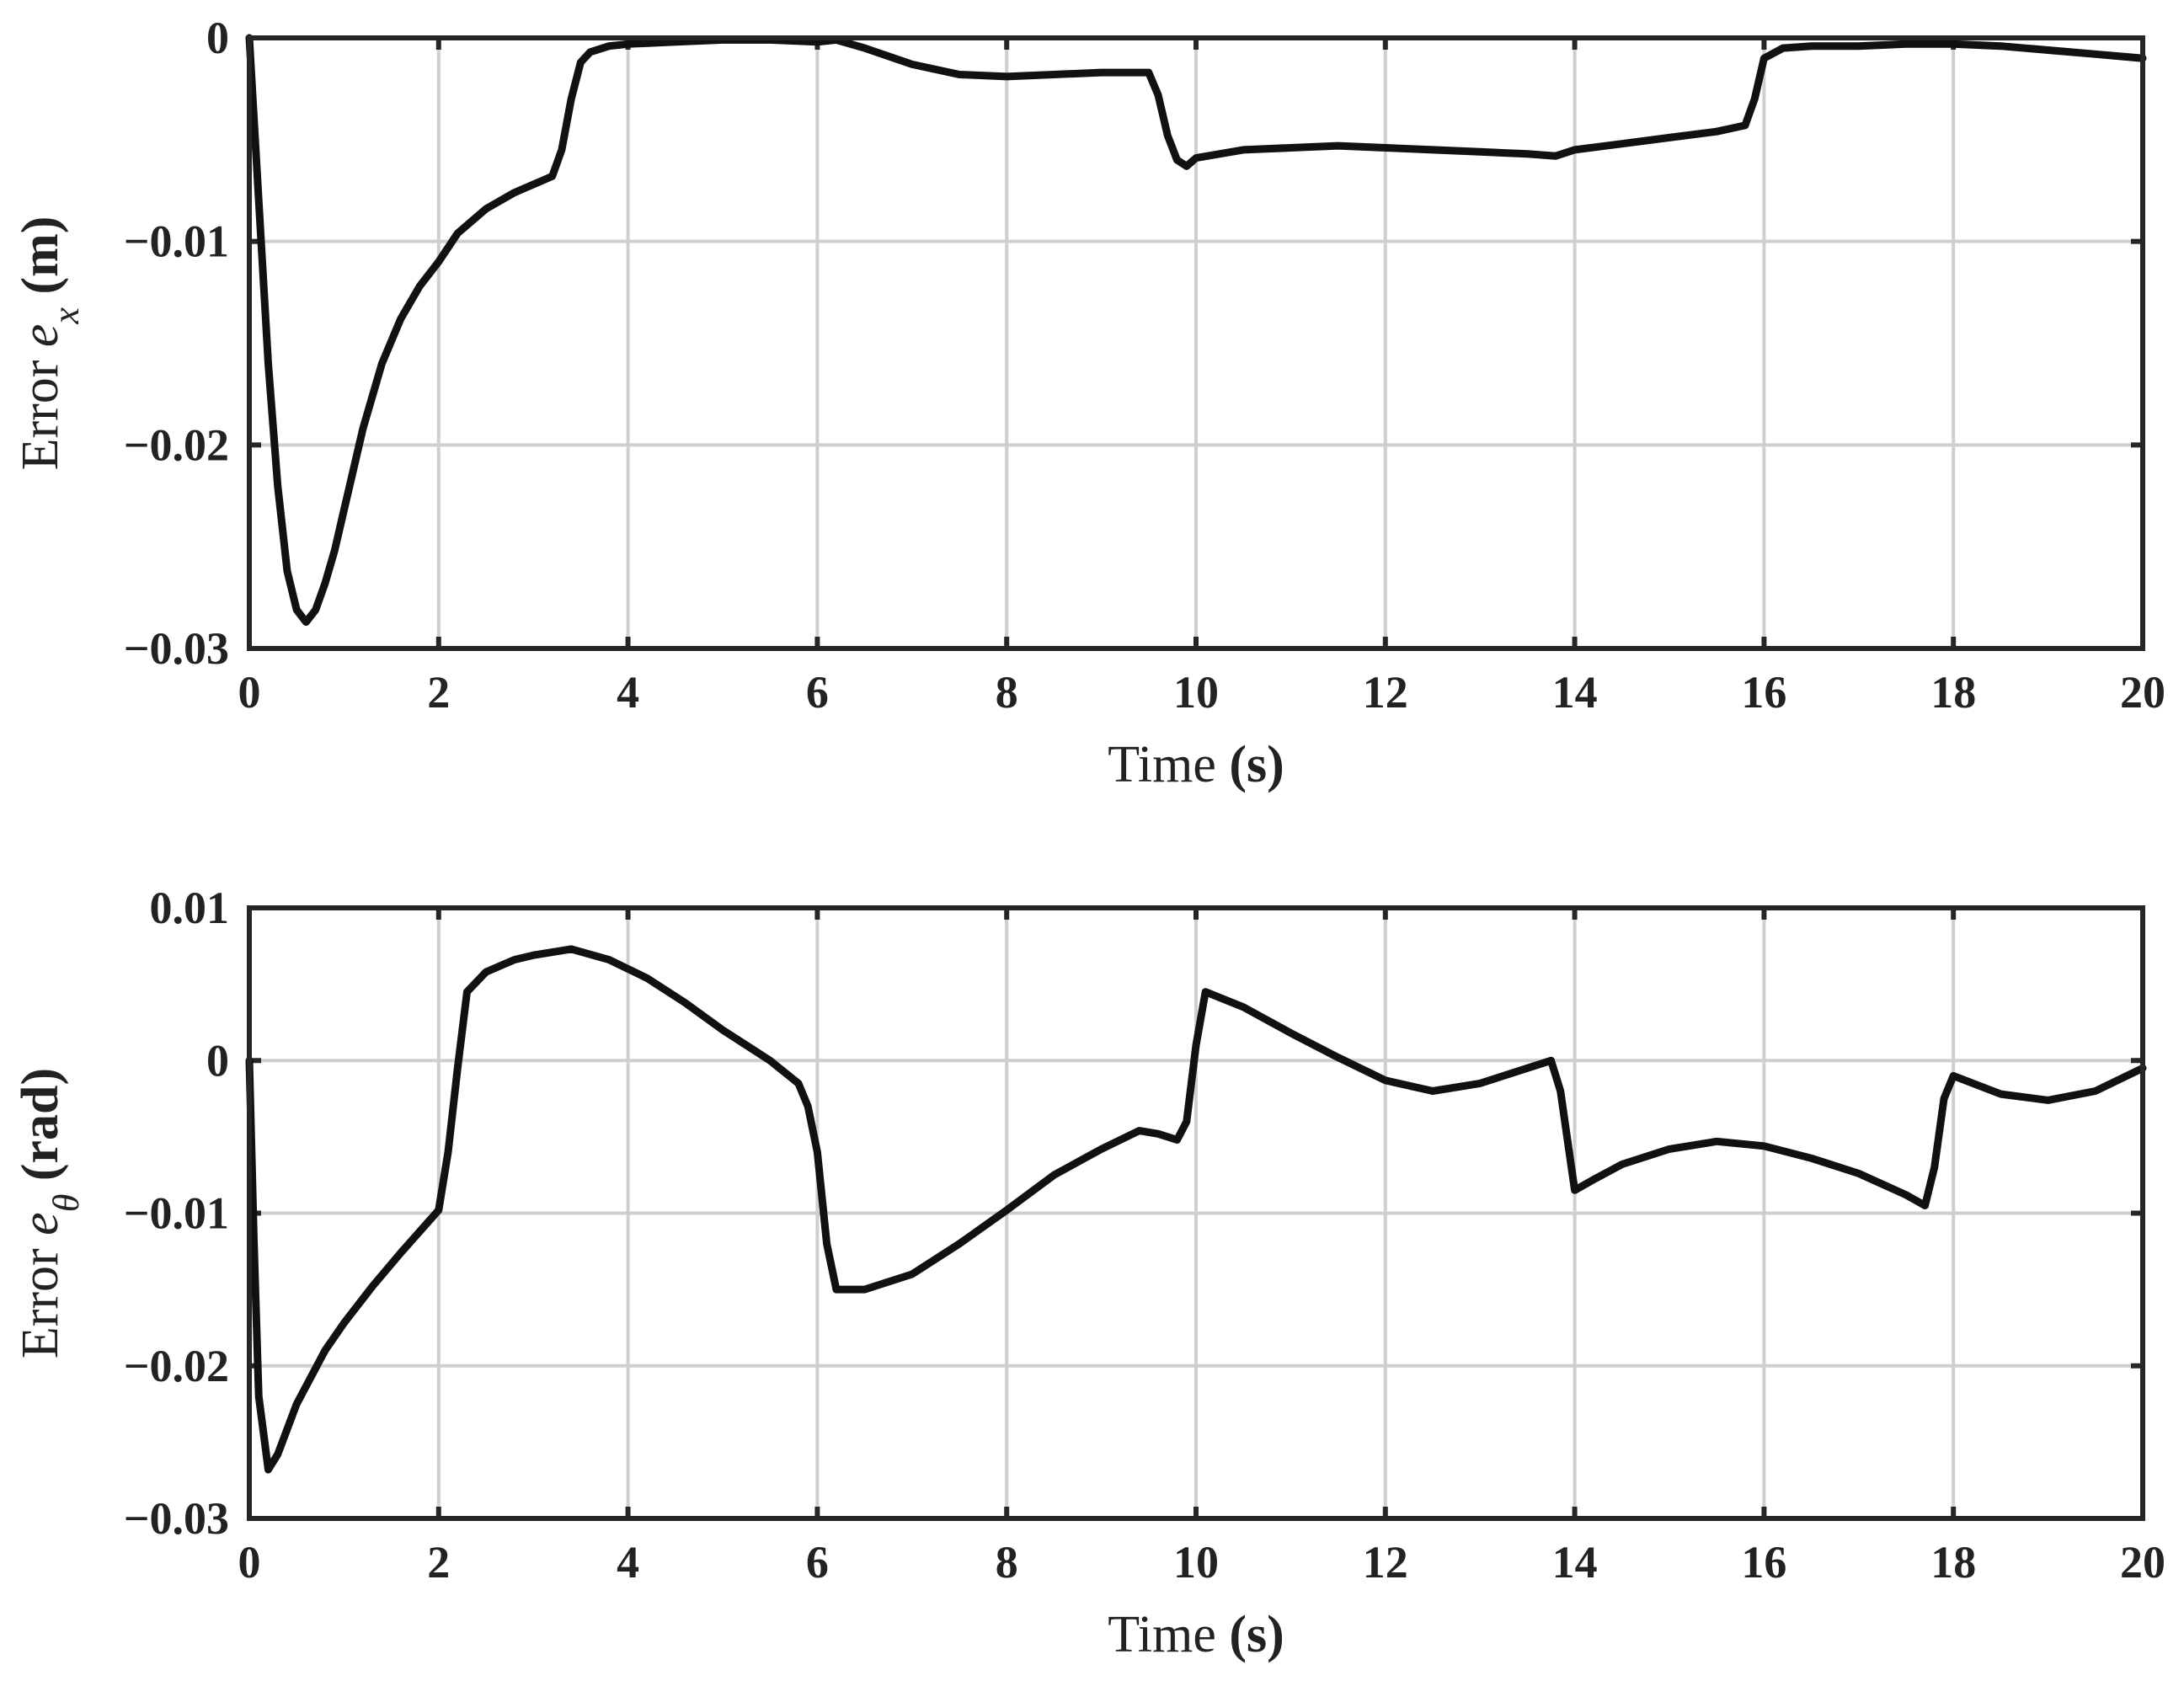 This screenshot has width=2184, height=1697. Describe the element at coordinates (49, 1213) in the screenshot. I see `y-axis-label: Error eθ (rad)` at that location.